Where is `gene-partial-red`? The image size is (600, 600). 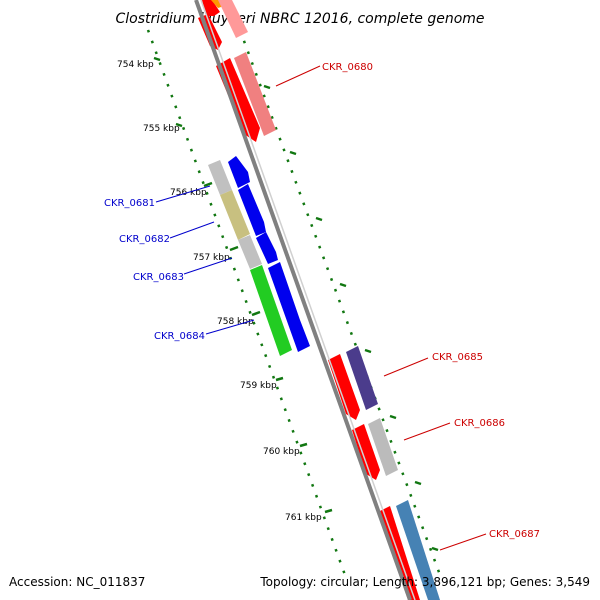
gene-partial-red is located at coordinates (211, 8).